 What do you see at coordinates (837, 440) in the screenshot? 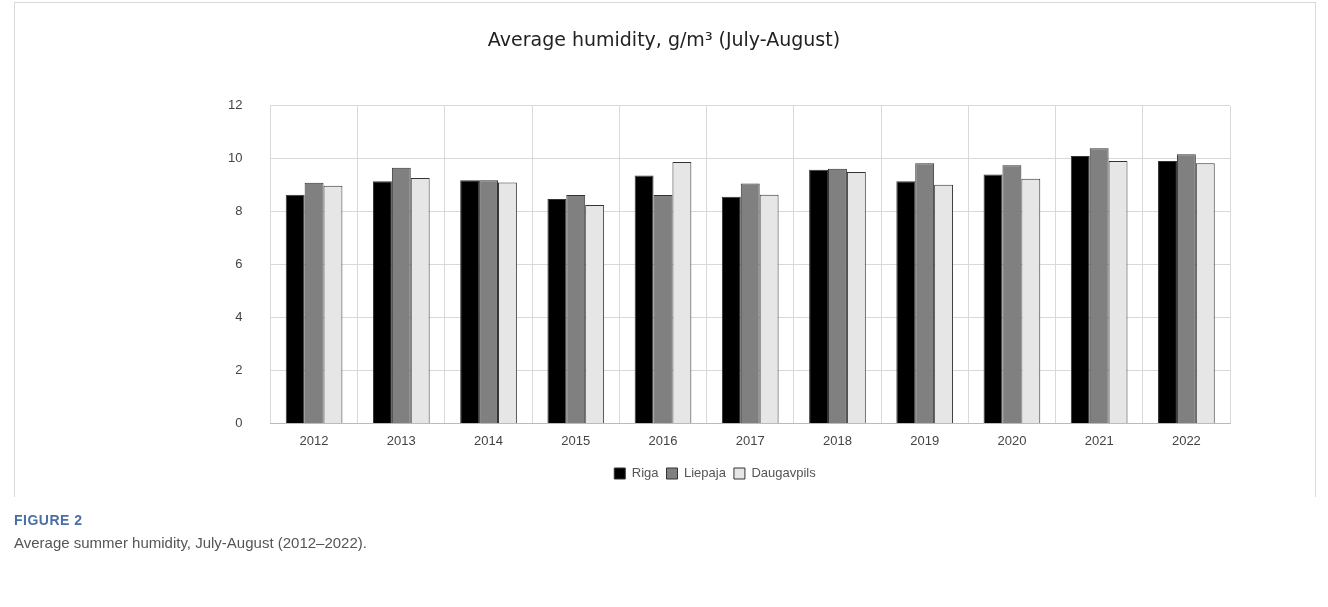
I see `x-tick-label: 2018` at bounding box center [837, 440].